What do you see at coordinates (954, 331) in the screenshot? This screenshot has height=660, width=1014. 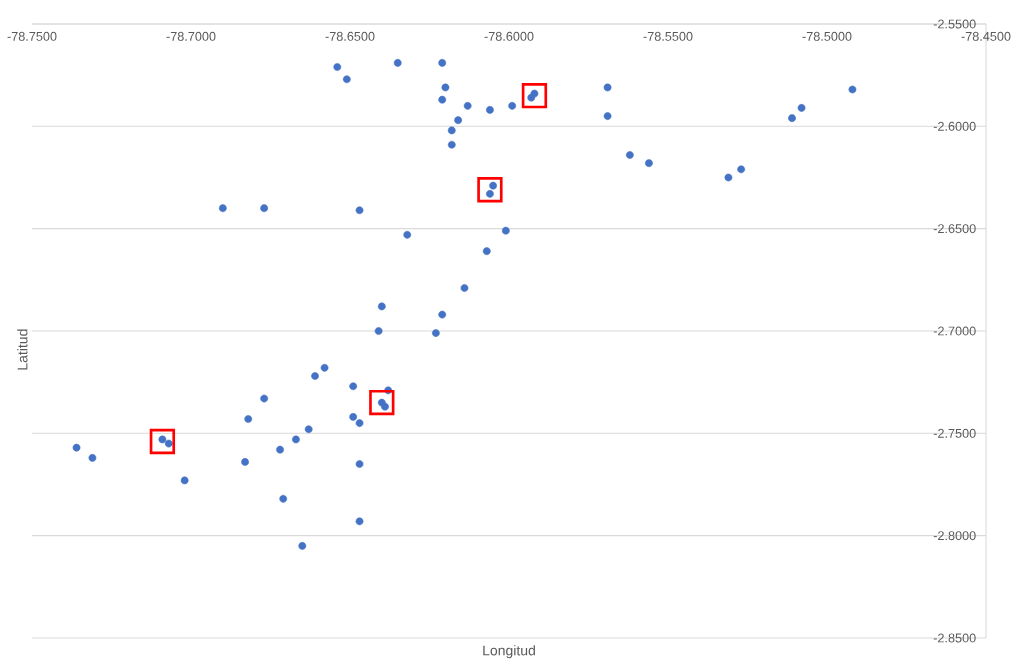 I see `y-tick-label: -2.7000` at bounding box center [954, 331].